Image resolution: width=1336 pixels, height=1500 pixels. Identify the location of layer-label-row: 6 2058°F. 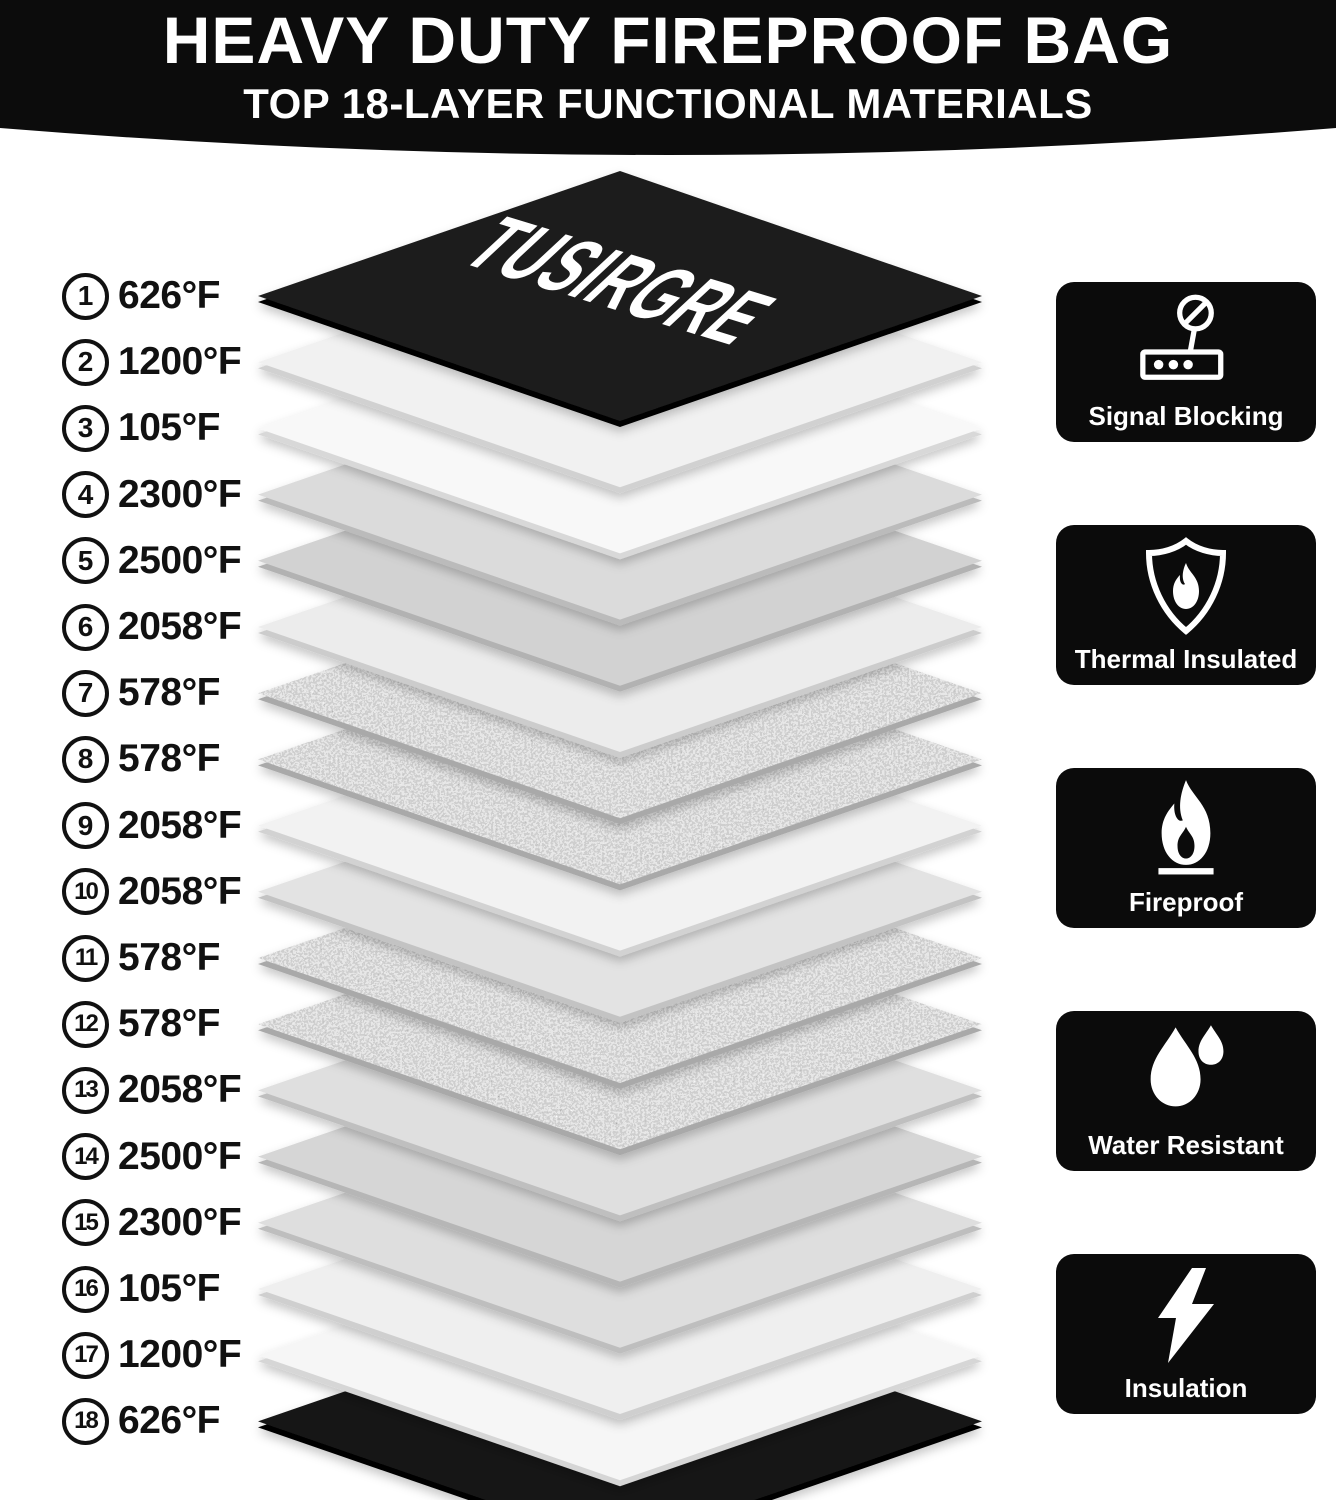
(152, 627).